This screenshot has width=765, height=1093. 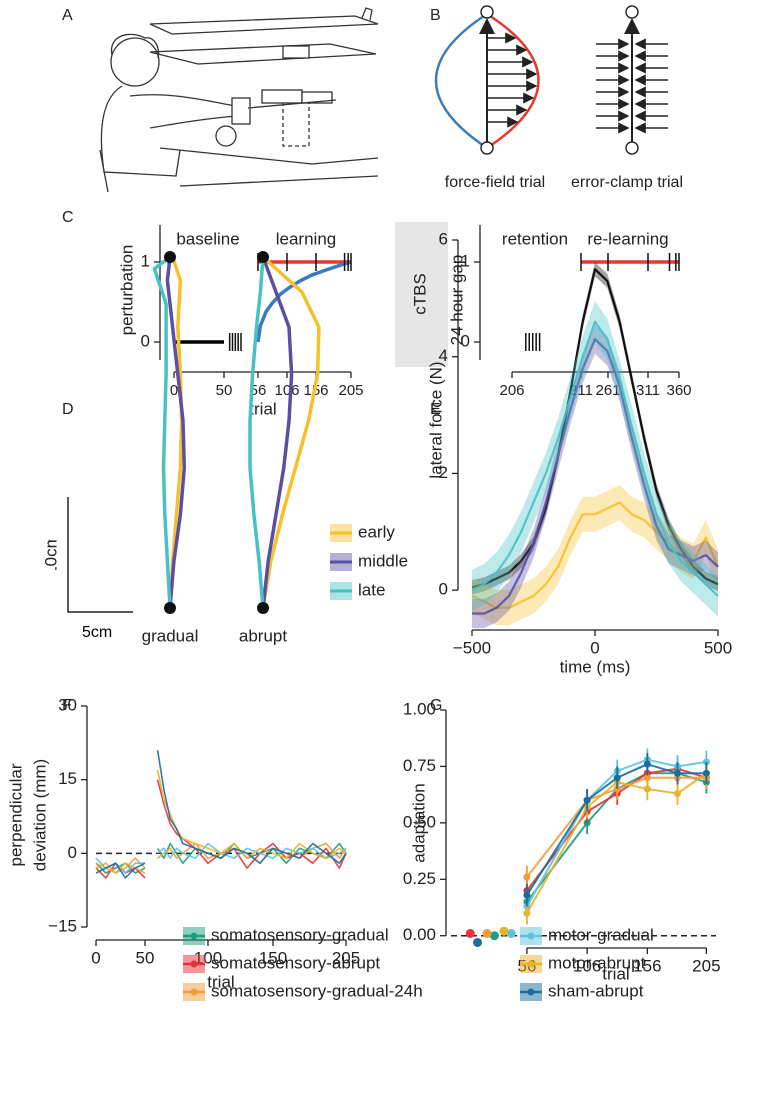 I want to click on y-axis-label: deviation (mm), so click(x=39, y=815).